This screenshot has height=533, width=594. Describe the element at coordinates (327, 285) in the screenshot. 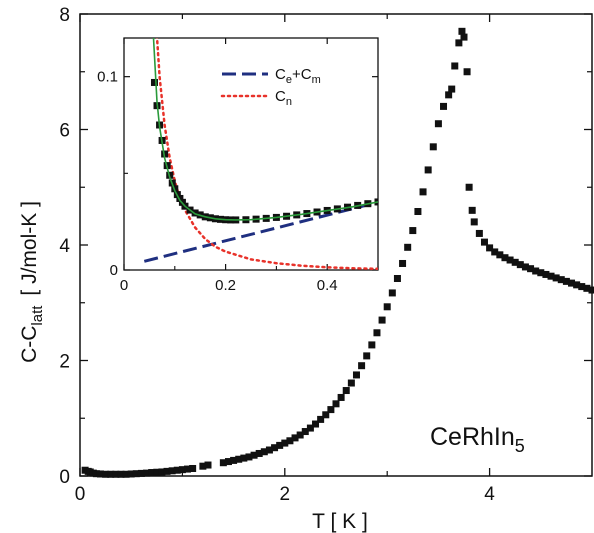

I see `inset-x-tick-label: 0.4` at that location.